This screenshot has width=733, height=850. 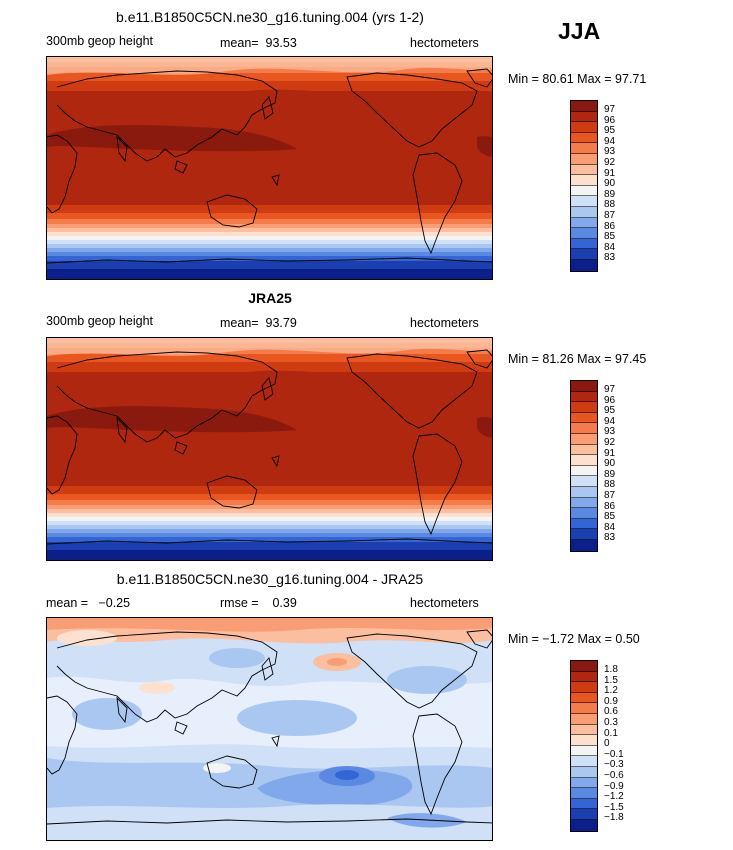 I want to click on min-value: −1.72, so click(x=558, y=639).